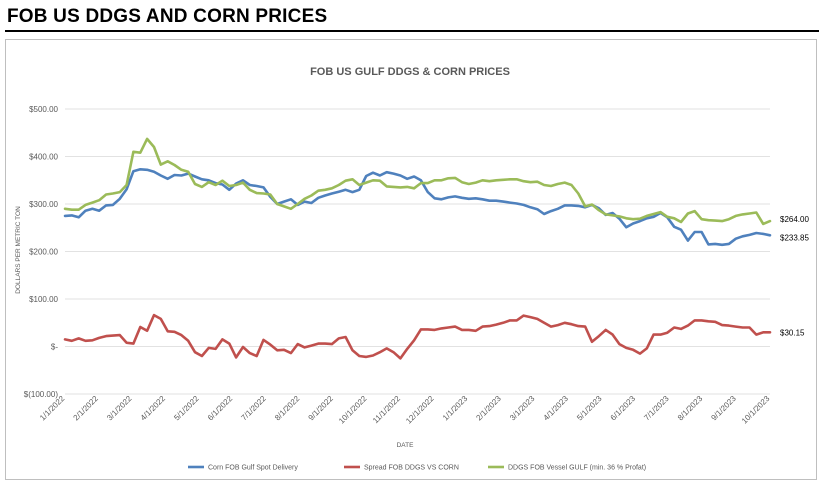 This screenshot has width=823, height=496. I want to click on x-tick-label: 7/1/2023, so click(656, 408).